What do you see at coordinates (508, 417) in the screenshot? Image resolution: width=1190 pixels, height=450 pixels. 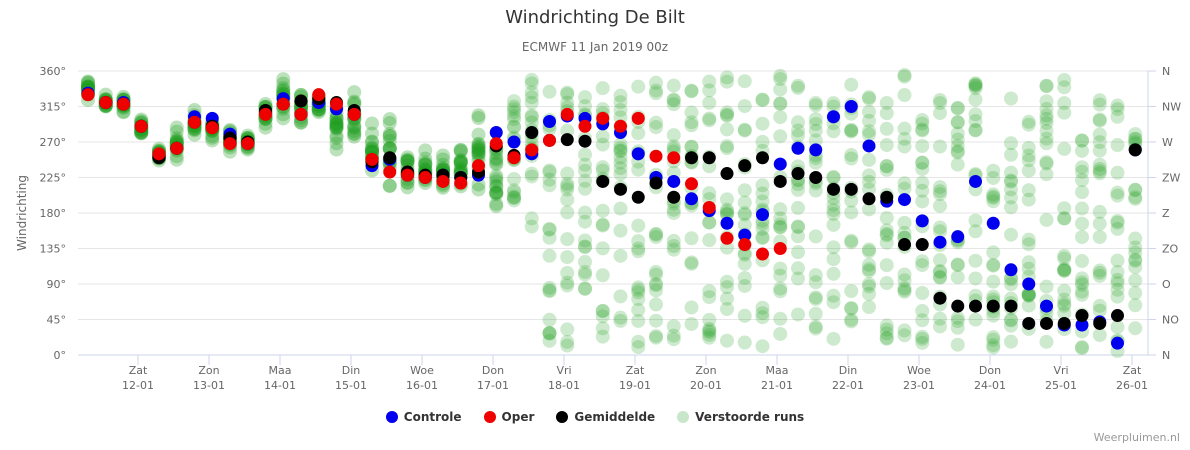 I see `legend-item-oper: Oper` at bounding box center [508, 417].